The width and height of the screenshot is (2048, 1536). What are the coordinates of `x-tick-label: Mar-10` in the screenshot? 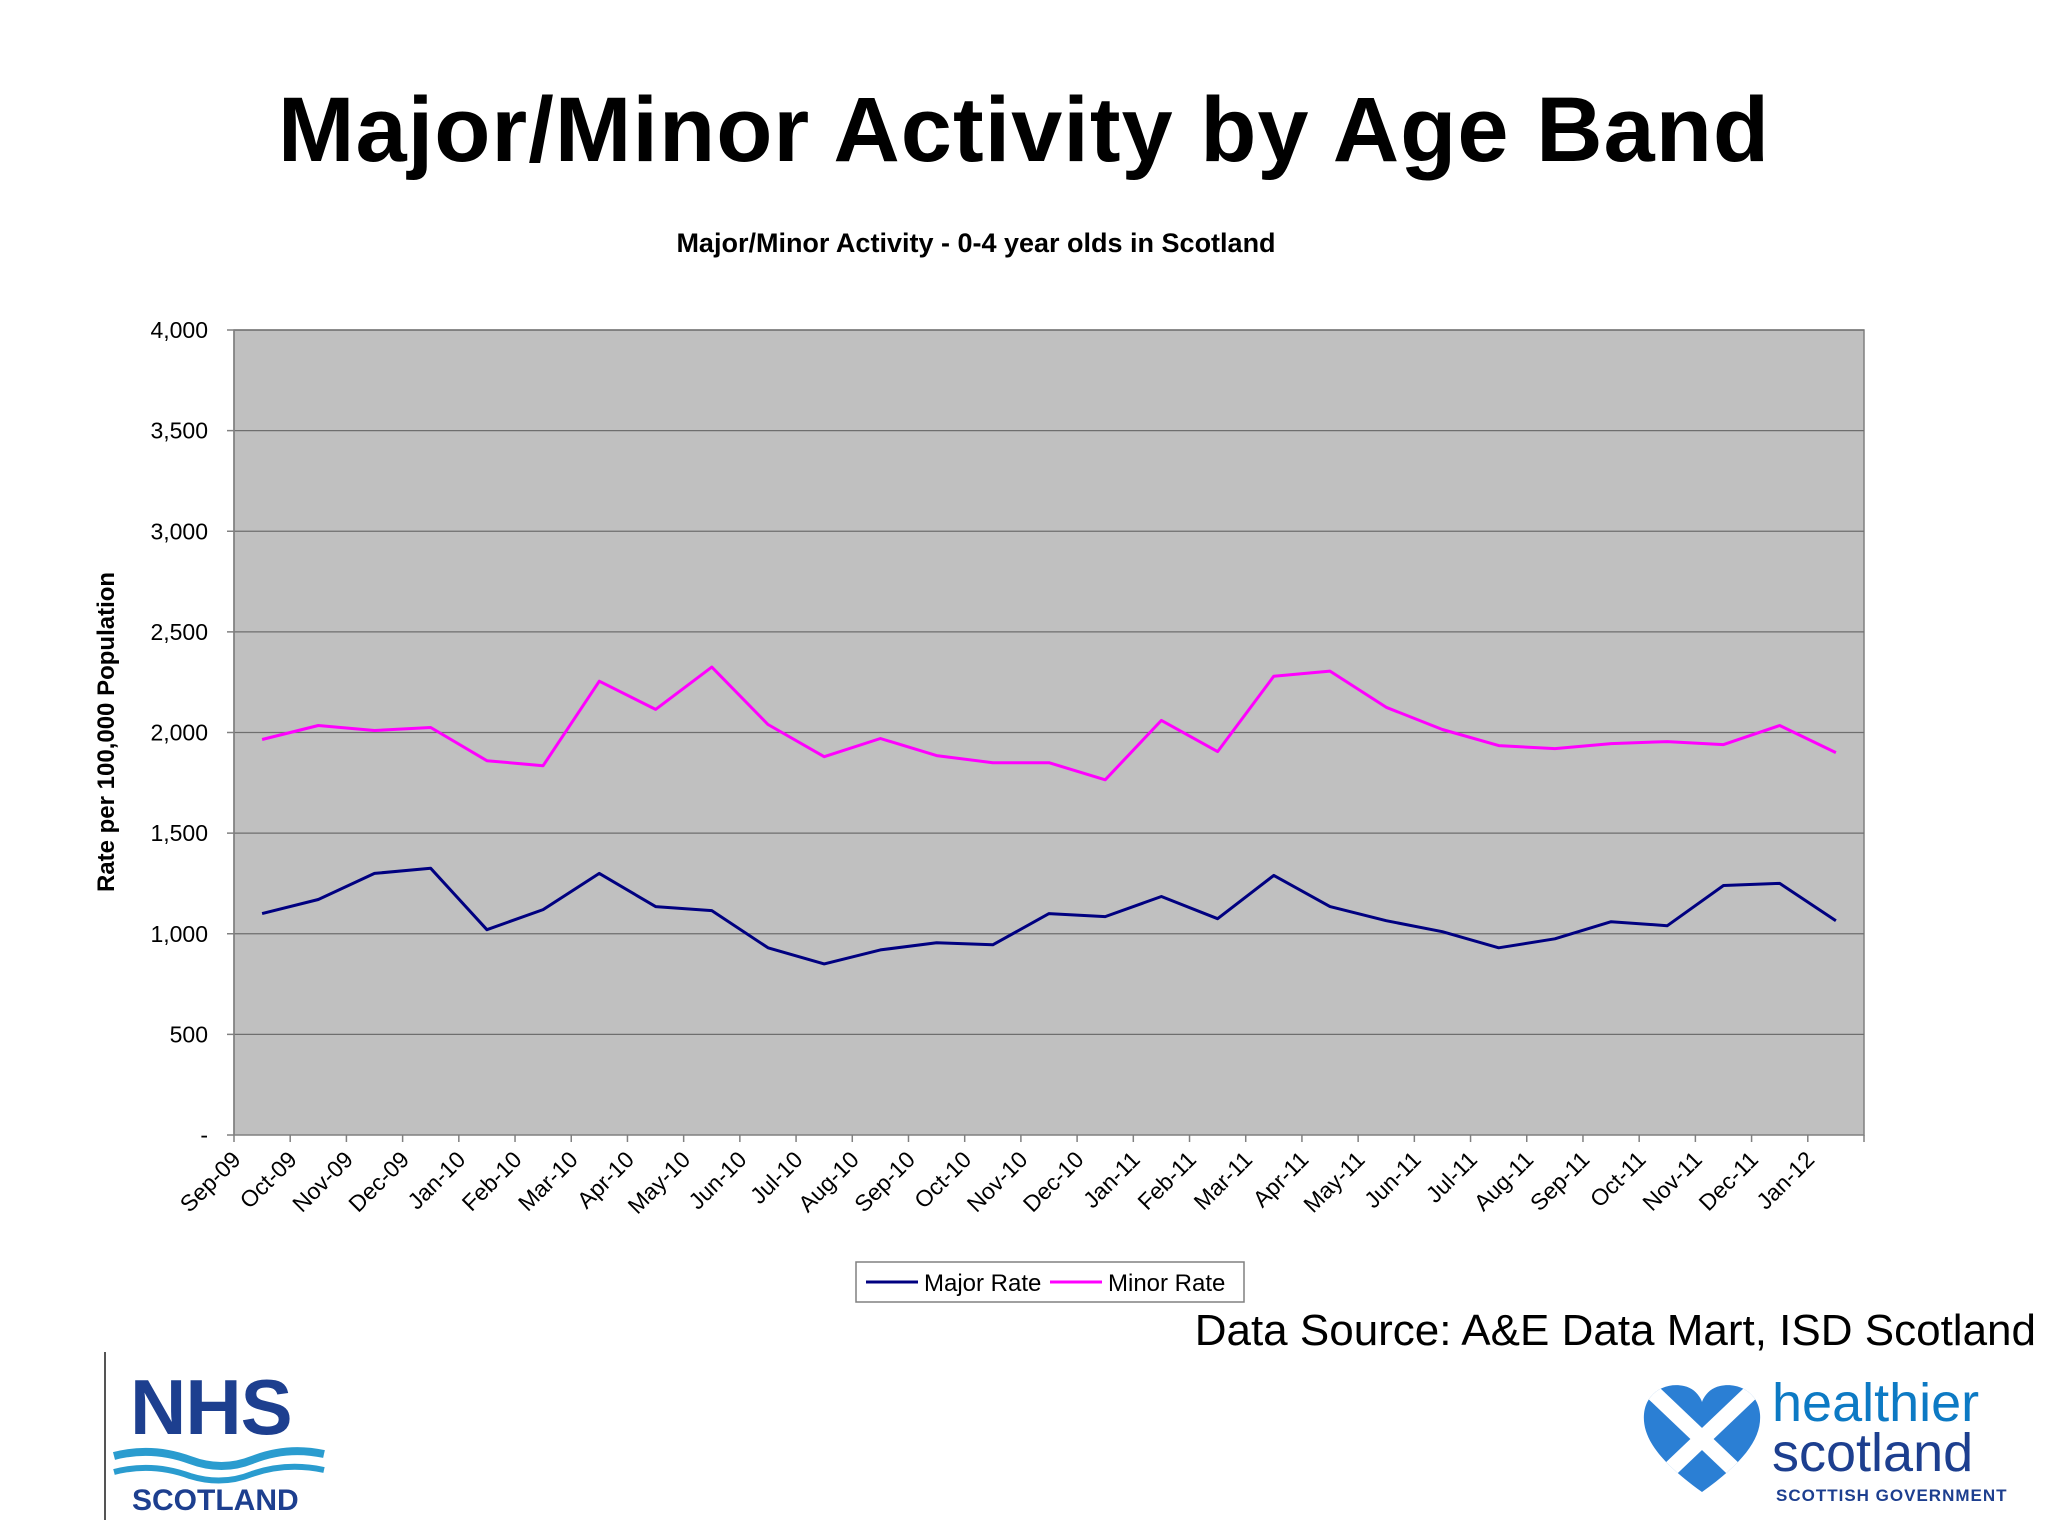 It's located at (548, 1181).